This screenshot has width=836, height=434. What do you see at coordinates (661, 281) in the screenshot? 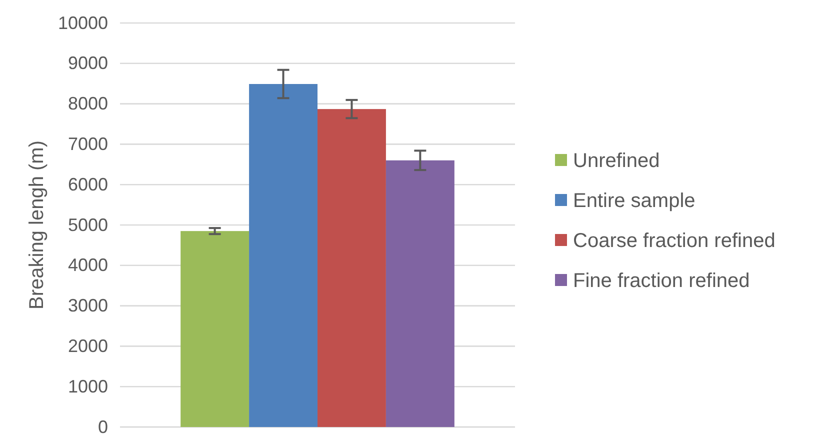
I see `legend-label: Fine fraction refined` at bounding box center [661, 281].